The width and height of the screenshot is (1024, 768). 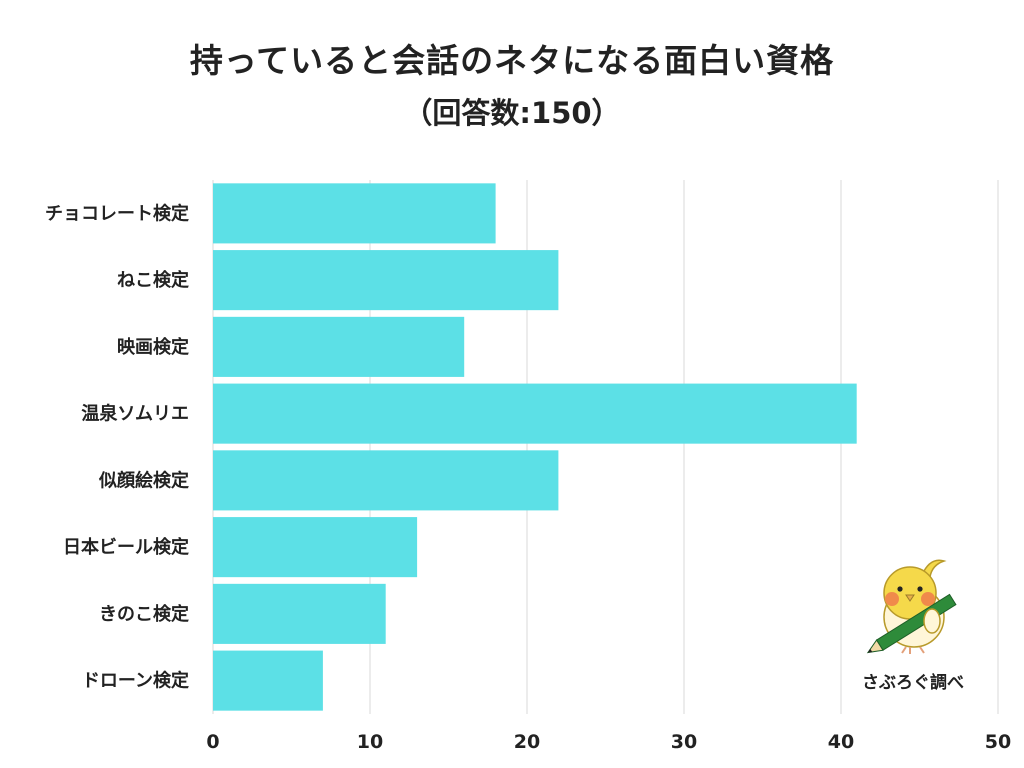 What do you see at coordinates (512, 113) in the screenshot?
I see `chart-subtitle: （回答数:150）` at bounding box center [512, 113].